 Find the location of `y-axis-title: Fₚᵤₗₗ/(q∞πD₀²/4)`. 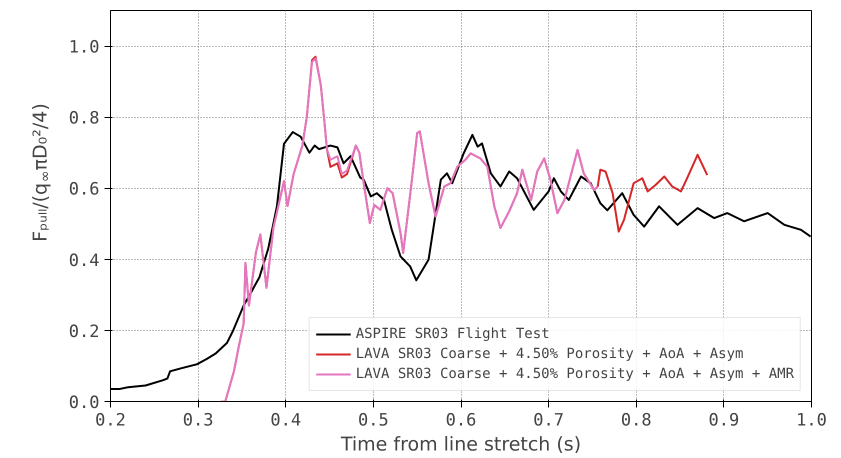

y-axis-title: Fₚᵤₗₗ/(q∞πD₀²/4) is located at coordinates (42, 172).